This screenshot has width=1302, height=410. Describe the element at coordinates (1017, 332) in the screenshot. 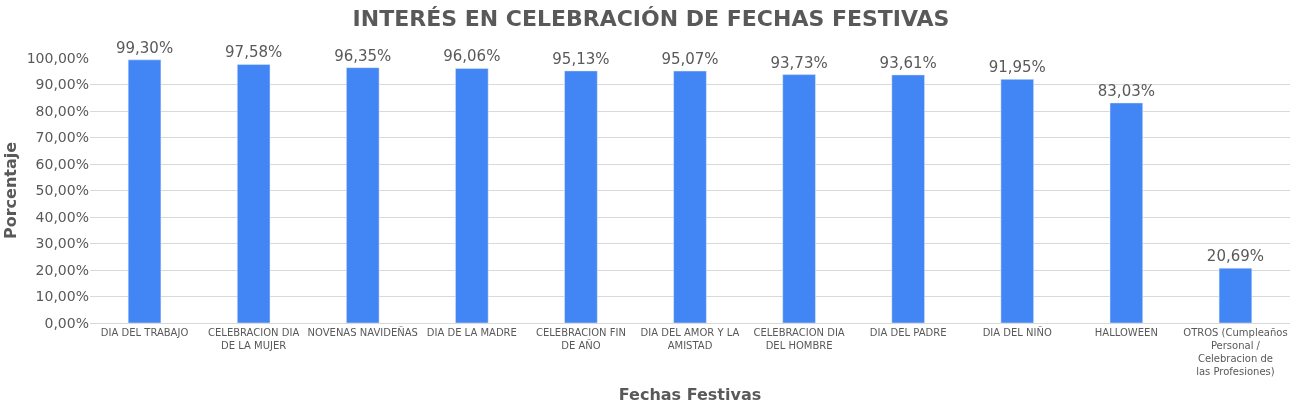

I see `x-tick-label: DIA DEL NIÑO` at that location.